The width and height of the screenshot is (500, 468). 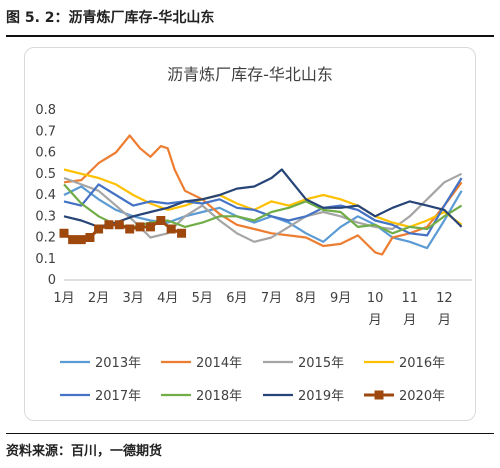 I want to click on x-tick-label: 2月, so click(x=98, y=298).